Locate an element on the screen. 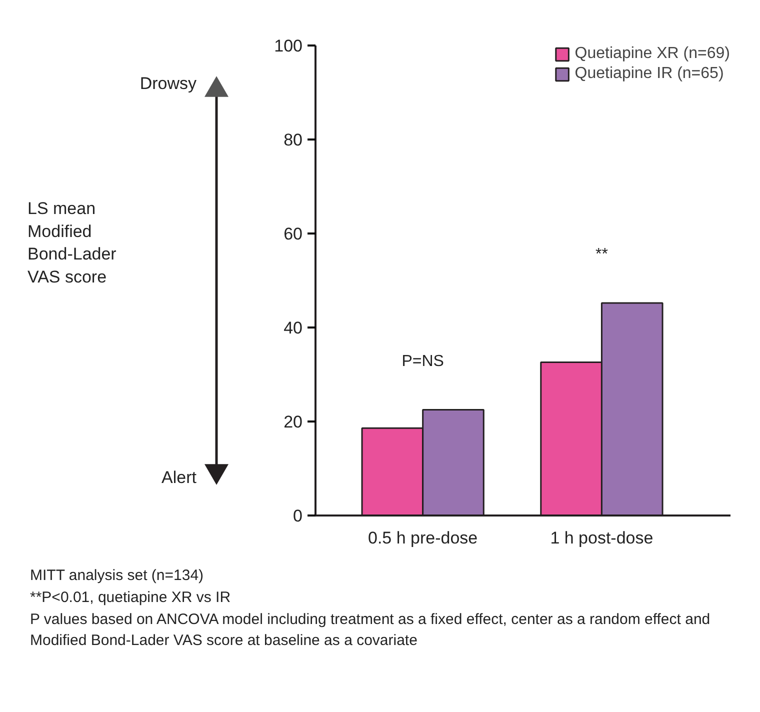 The height and width of the screenshot is (712, 760). text: LS mean Modified Bond-Lader VAS score is located at coordinates (72, 242).